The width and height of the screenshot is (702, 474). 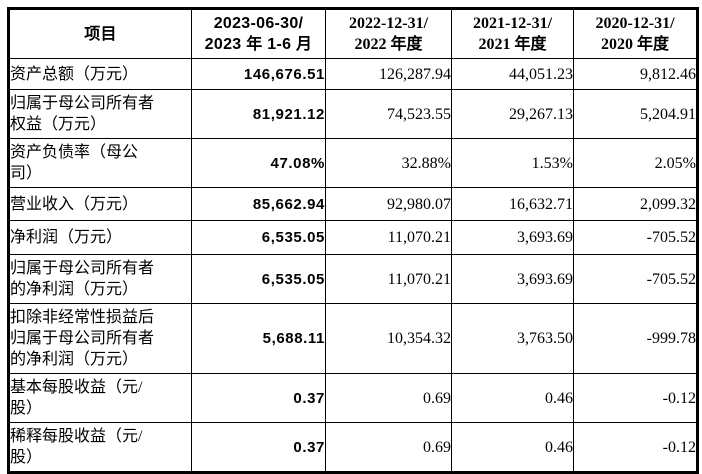 I want to click on cell-value-2022: 10,354.32, so click(x=388, y=338).